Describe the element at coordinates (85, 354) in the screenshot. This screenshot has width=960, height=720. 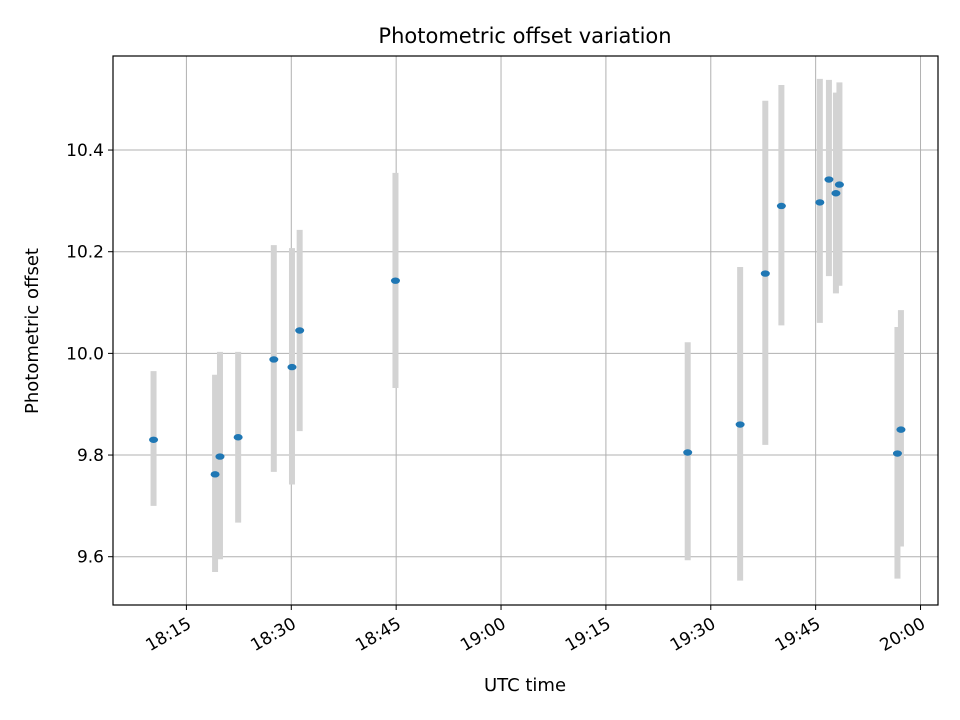
I see `y-tick-label: 10.0` at that location.